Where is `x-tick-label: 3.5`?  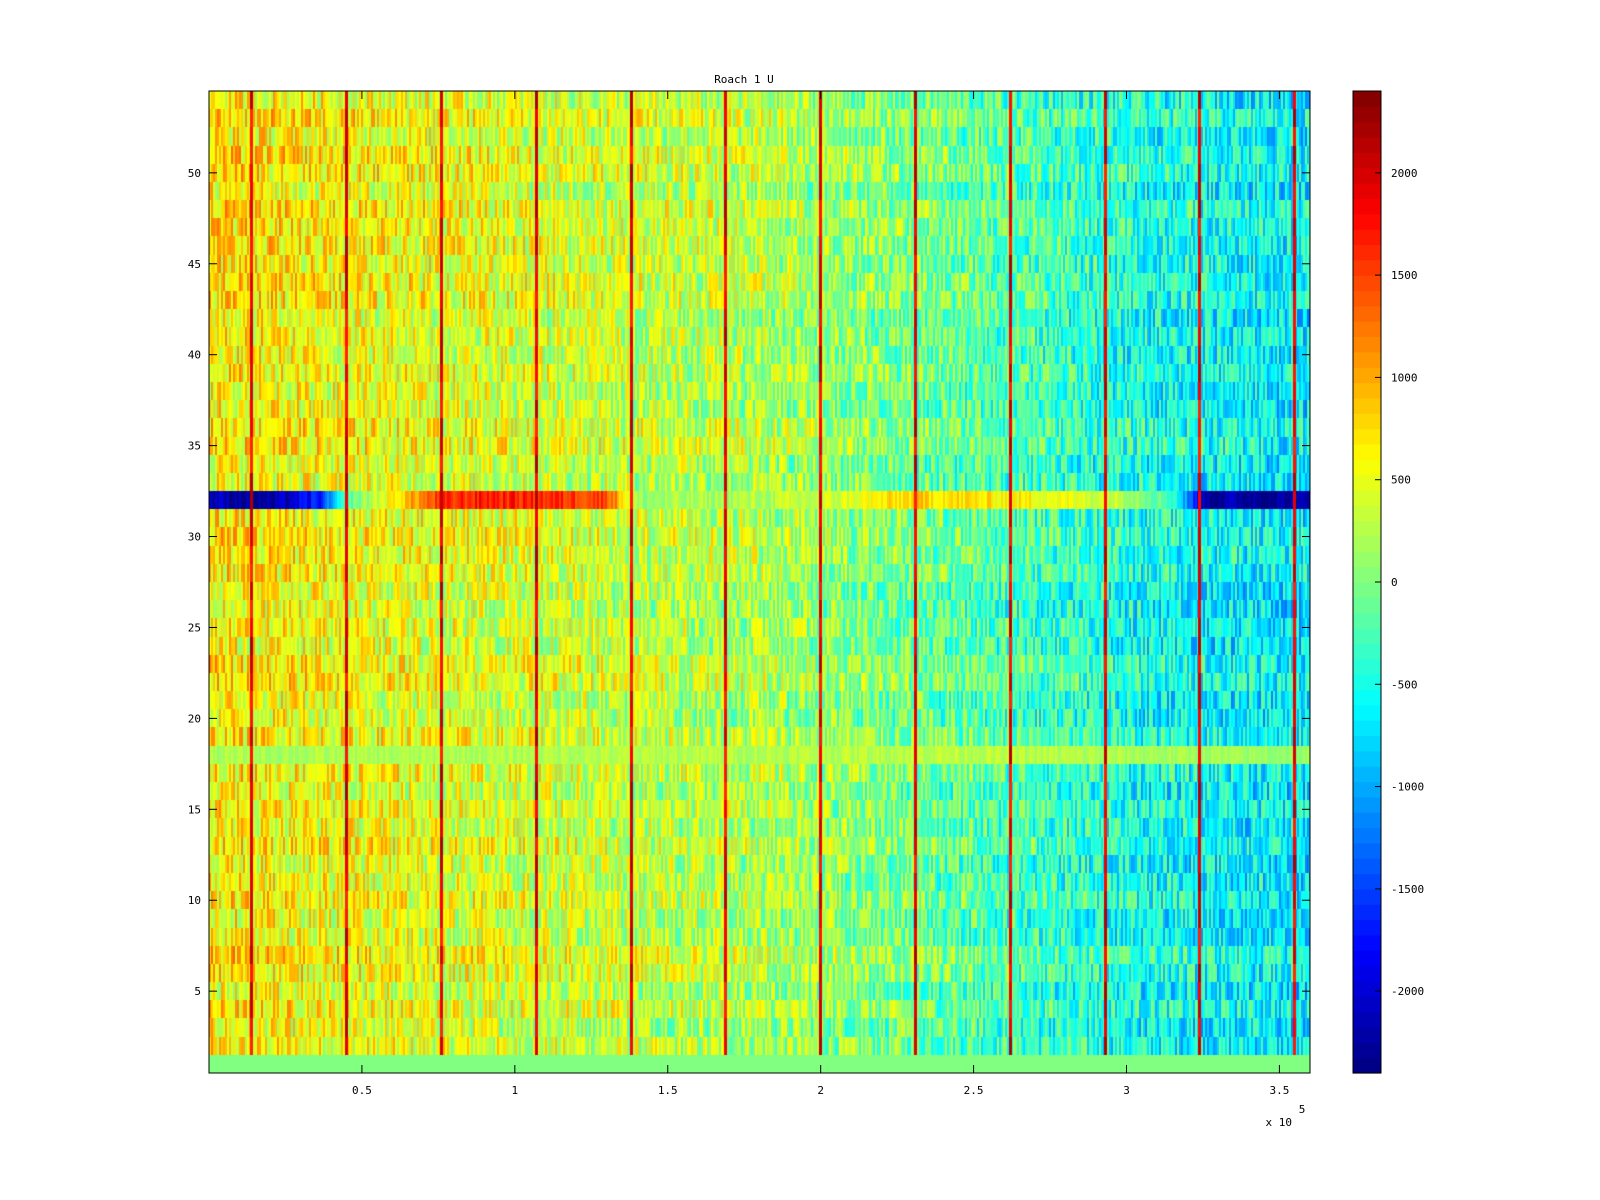
x-tick-label: 3.5 is located at coordinates (1279, 1090).